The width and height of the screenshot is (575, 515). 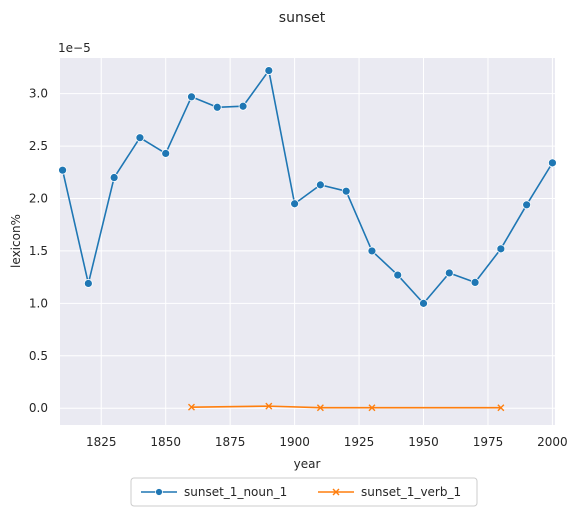 I want to click on x-tick-label: 1950, so click(x=423, y=442).